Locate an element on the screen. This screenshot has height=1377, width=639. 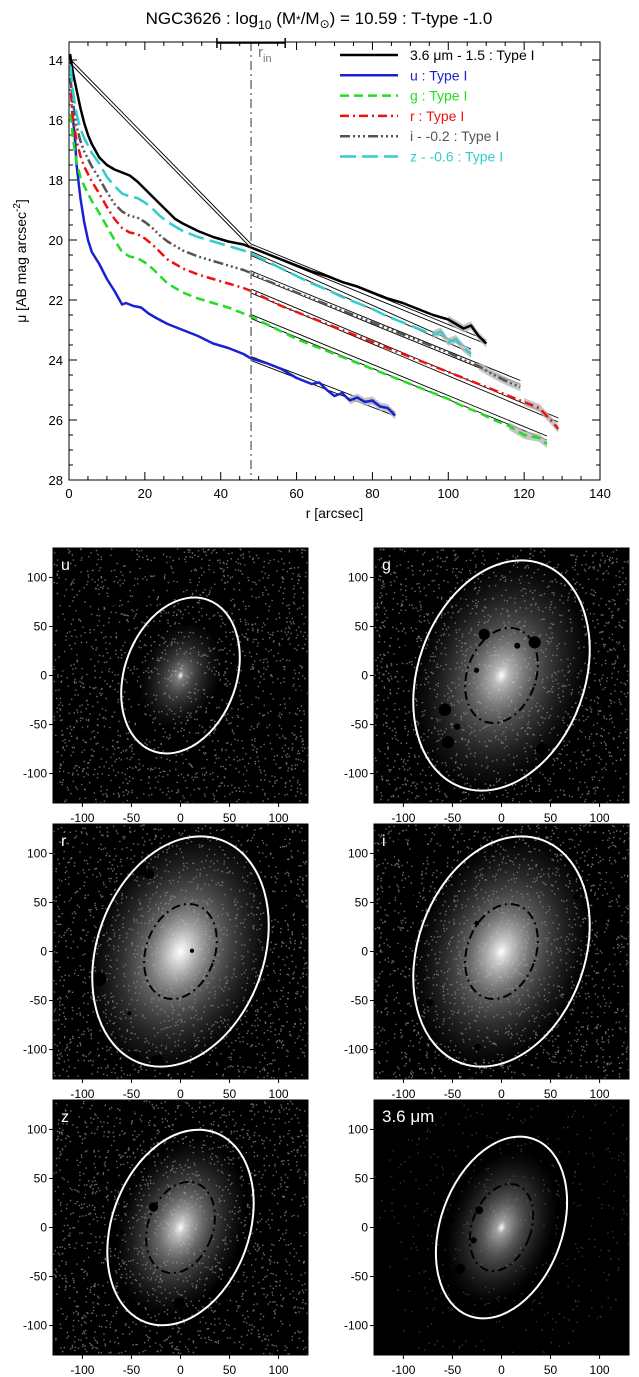
series-line is located at coordinates (233, 263).